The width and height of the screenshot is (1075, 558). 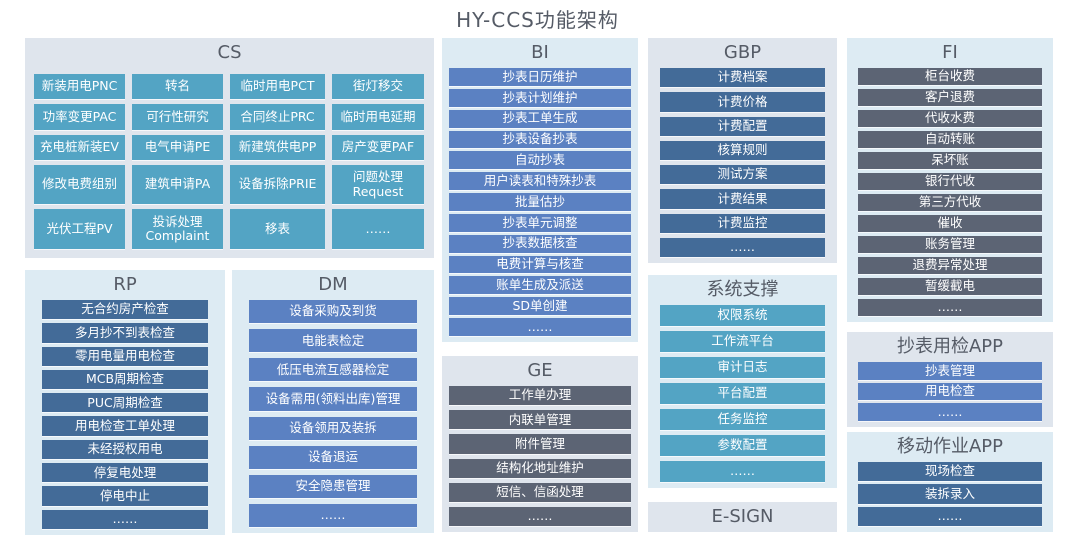 What do you see at coordinates (540, 420) in the screenshot?
I see `ge-module-item: 内联单管理` at bounding box center [540, 420].